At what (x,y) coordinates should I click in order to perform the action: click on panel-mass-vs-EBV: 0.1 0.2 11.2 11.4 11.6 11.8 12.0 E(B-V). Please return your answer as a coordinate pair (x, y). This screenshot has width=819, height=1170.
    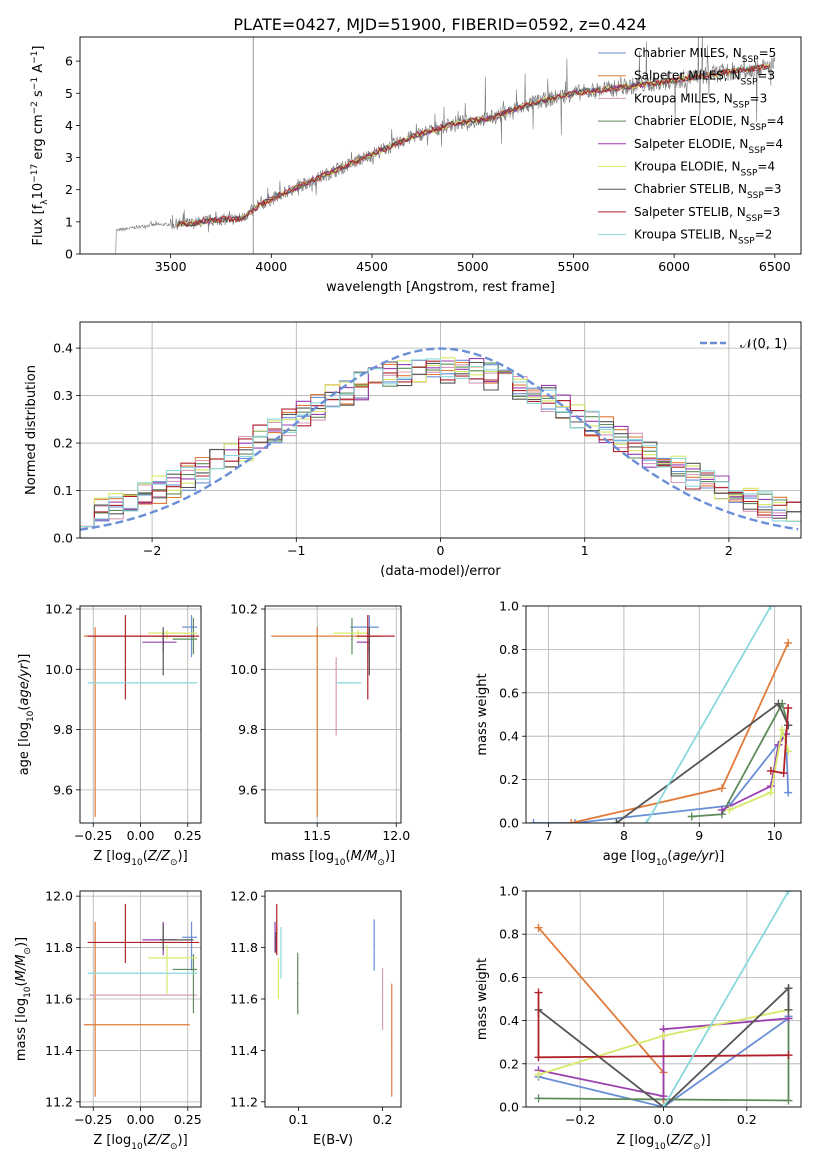
    Looking at the image, I should click on (316, 1018).